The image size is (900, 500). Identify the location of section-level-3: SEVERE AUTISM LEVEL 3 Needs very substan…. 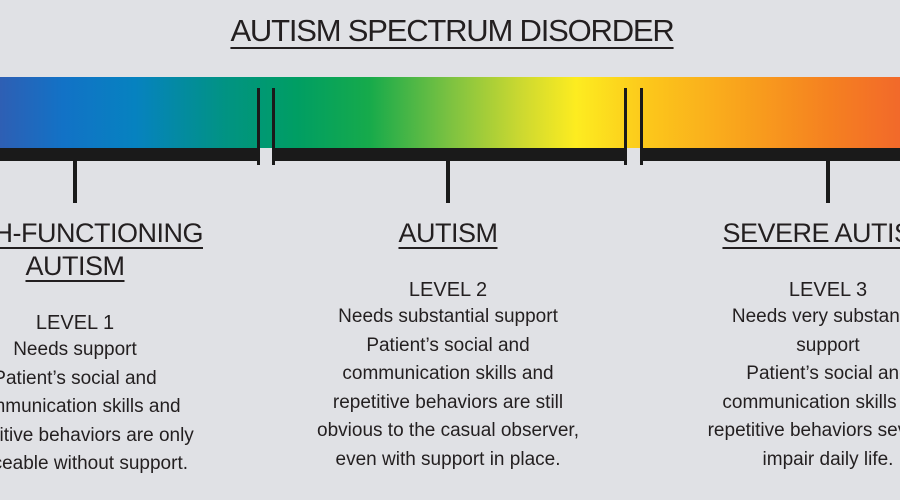
(804, 345).